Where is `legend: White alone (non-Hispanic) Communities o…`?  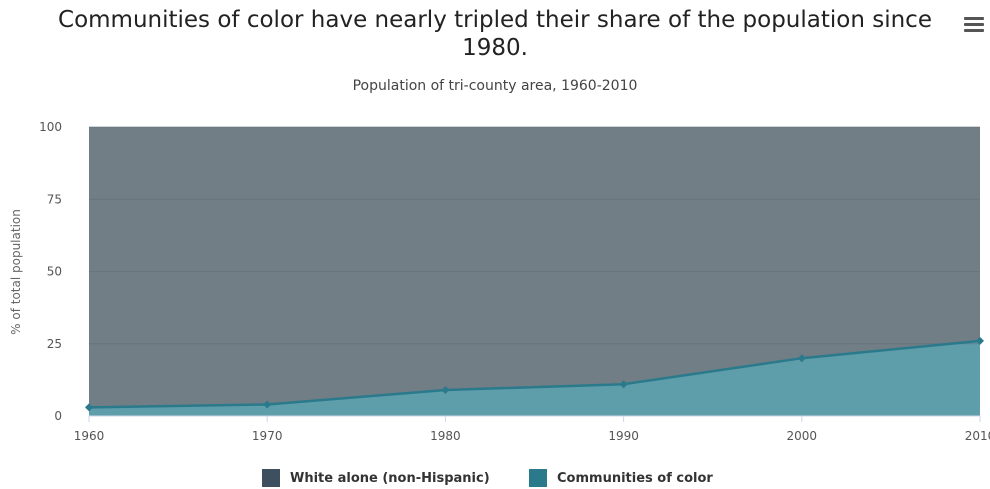
legend: White alone (non-Hispanic) Communities o… is located at coordinates (495, 479).